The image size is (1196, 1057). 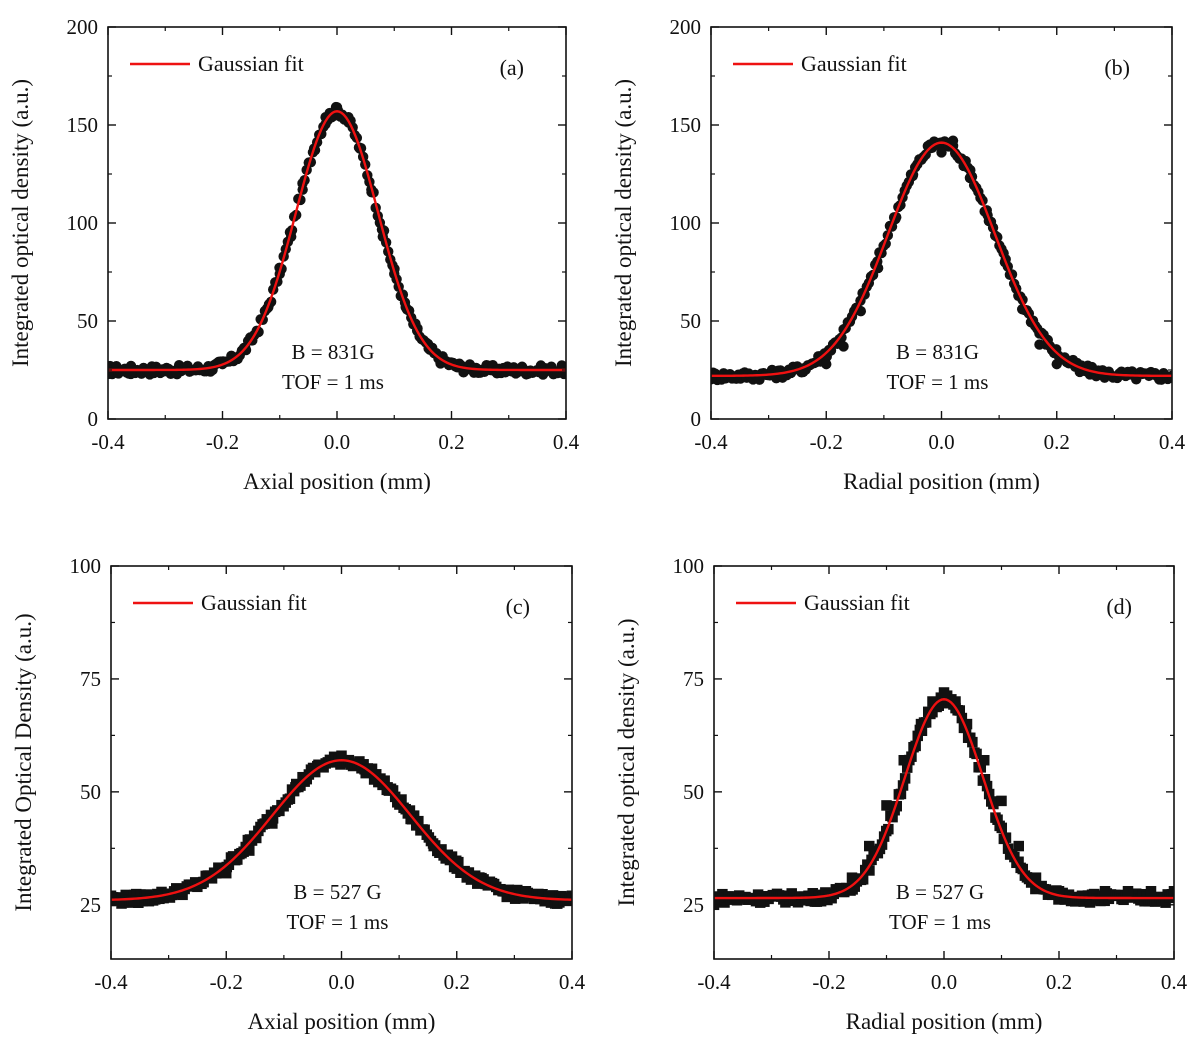 I want to click on plot-area, so click(x=944, y=799).